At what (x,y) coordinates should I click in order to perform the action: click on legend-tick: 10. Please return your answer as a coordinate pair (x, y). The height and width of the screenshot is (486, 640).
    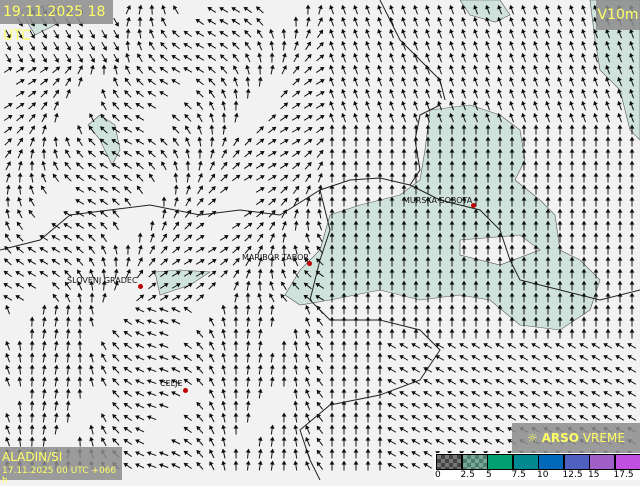
    Looking at the image, I should click on (542, 475).